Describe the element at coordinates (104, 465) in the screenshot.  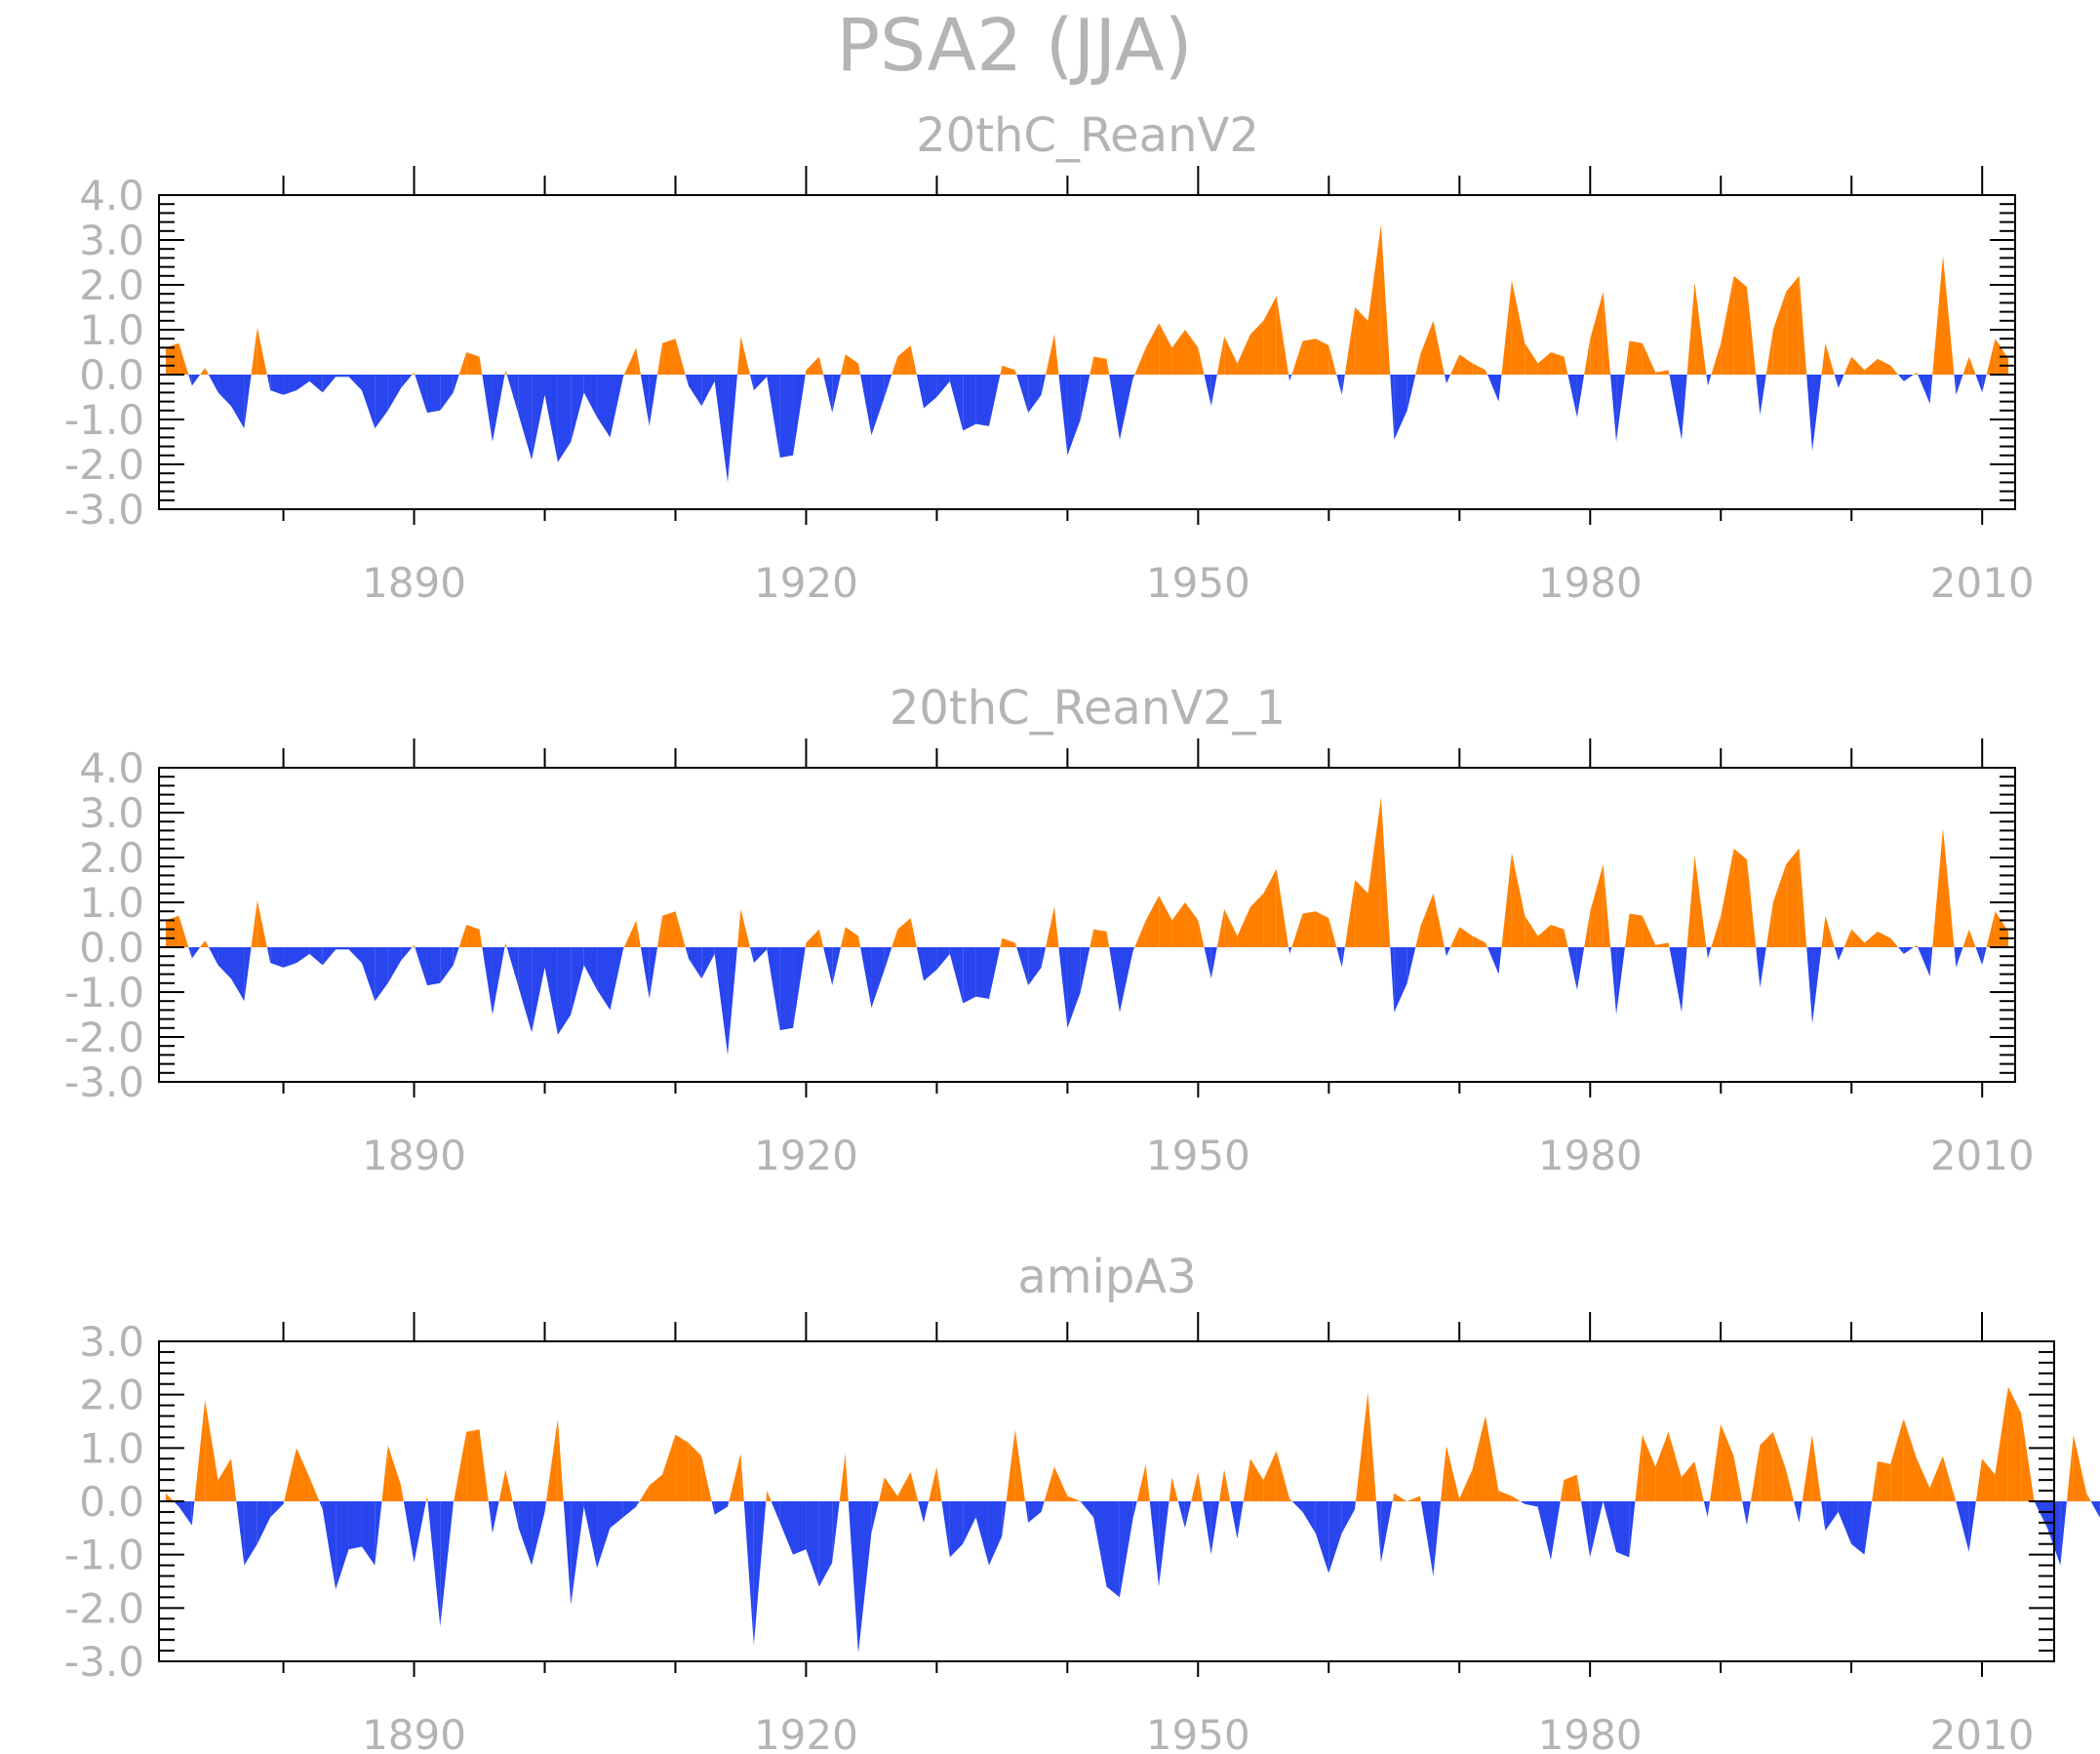
I see `y-tick-label: -2.0` at that location.